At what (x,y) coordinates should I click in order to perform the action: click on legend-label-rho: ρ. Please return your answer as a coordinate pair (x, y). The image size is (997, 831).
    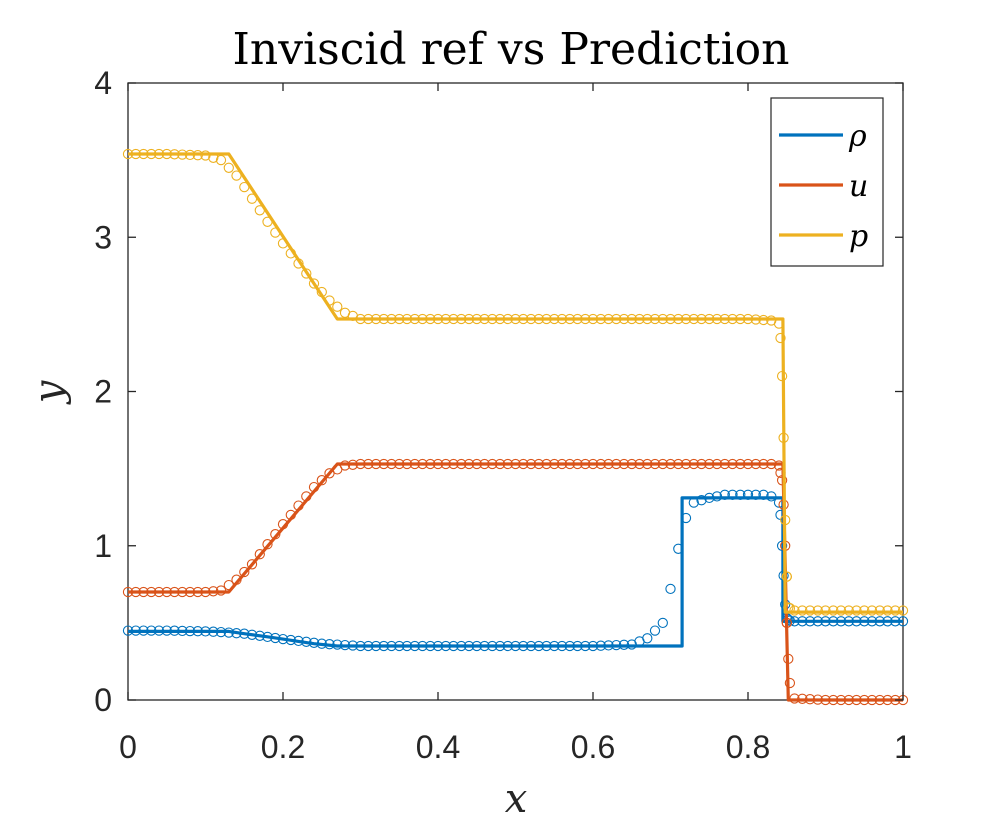
    Looking at the image, I should click on (857, 136).